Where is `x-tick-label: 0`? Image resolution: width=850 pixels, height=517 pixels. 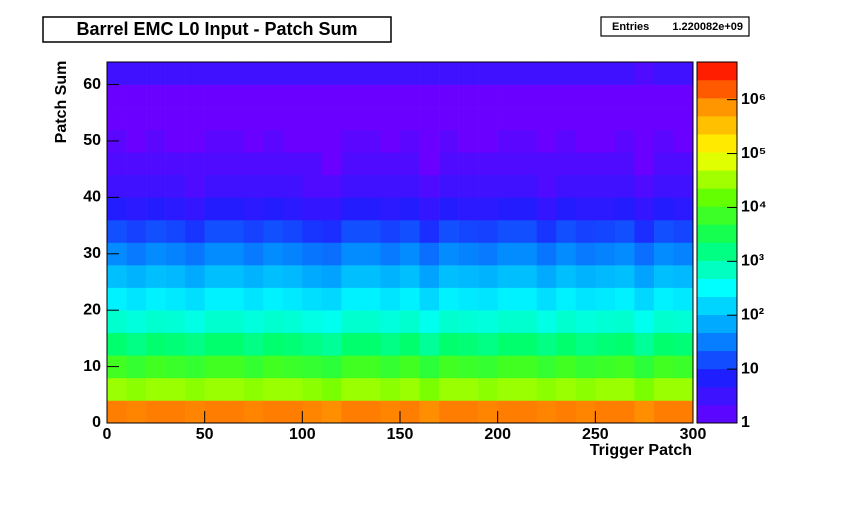 x-tick-label: 0 is located at coordinates (107, 434).